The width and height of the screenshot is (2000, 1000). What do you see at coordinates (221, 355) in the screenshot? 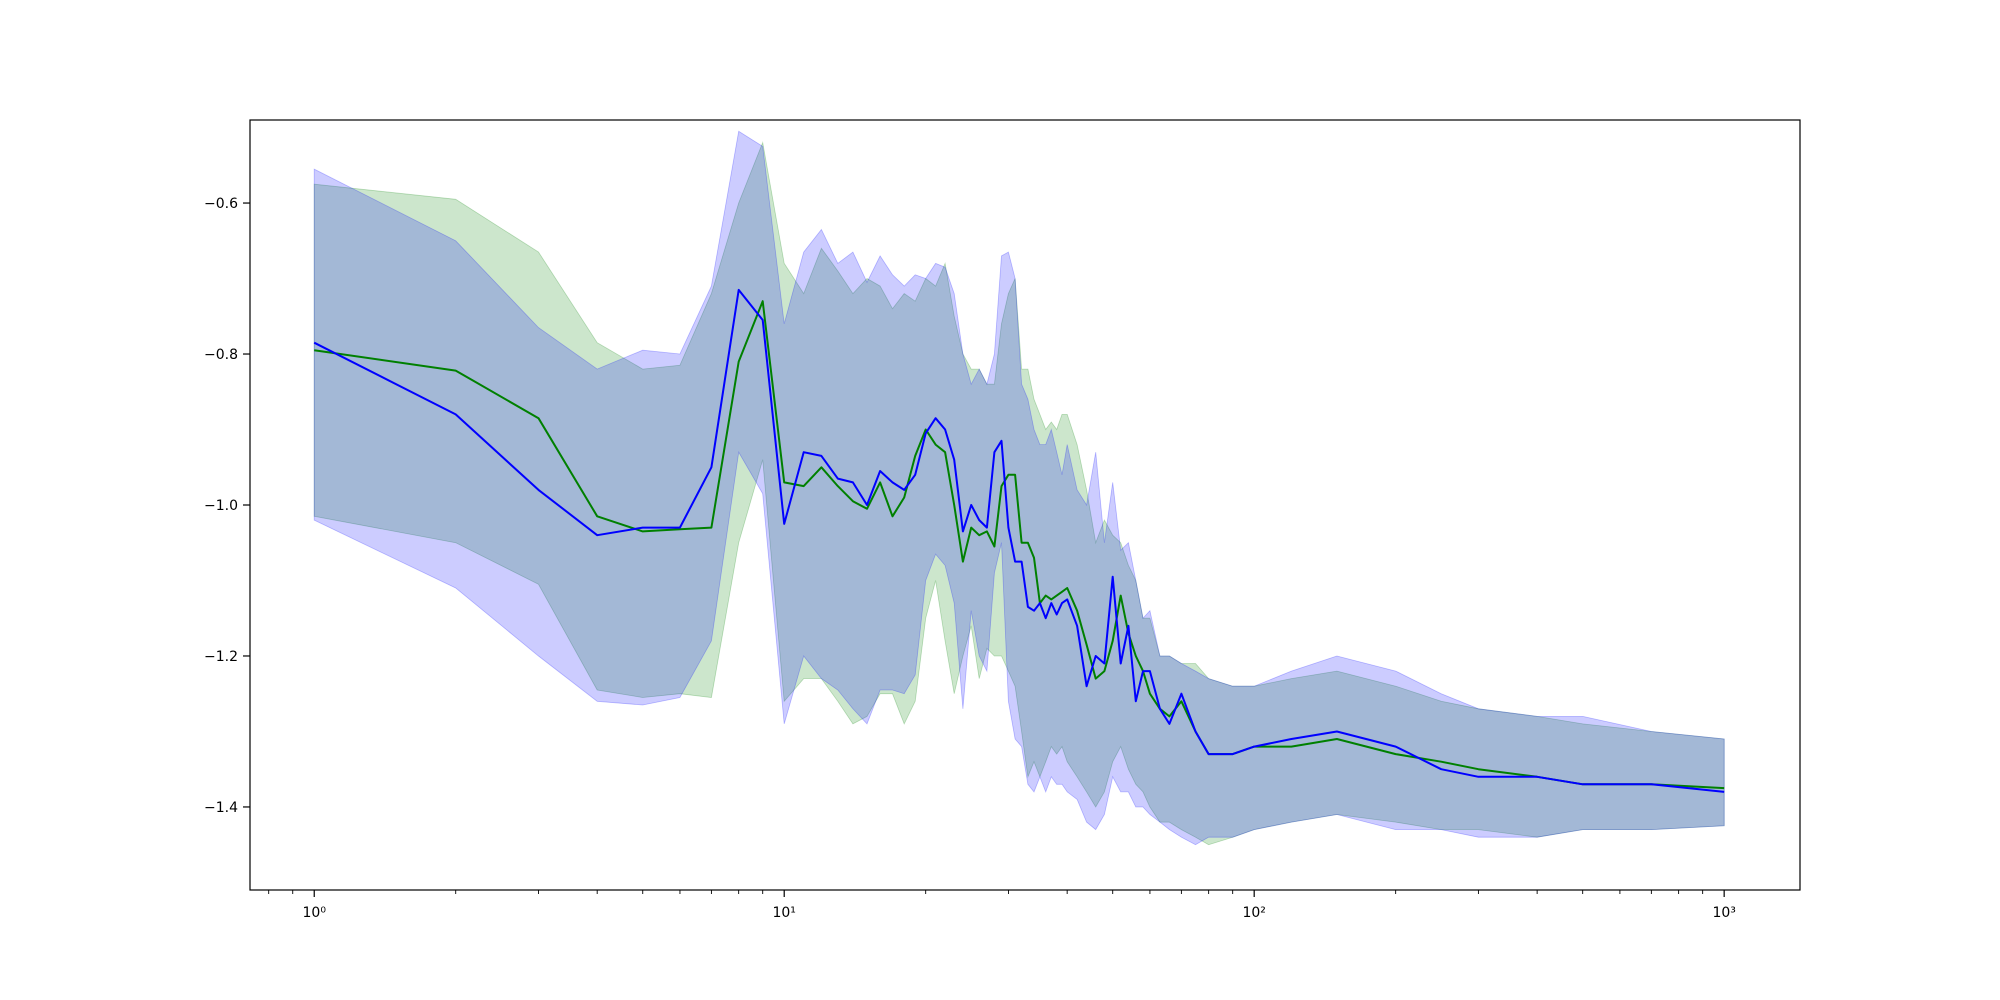
I see `y-tick-label: −0.8` at bounding box center [221, 355].